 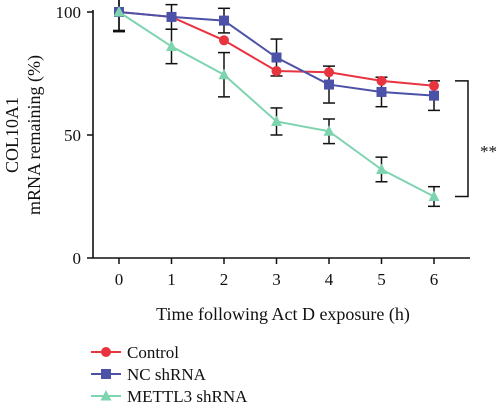 I want to click on x-tick-label: 6, so click(x=434, y=279).